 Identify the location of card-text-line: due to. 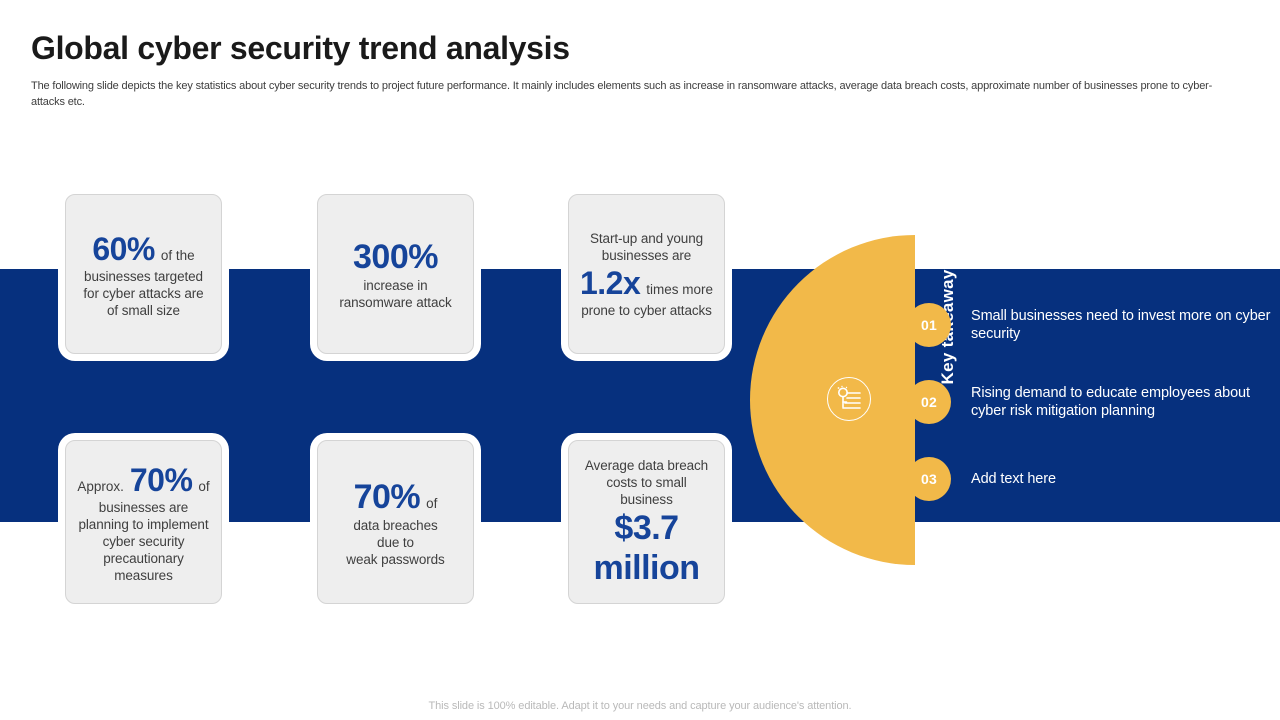
(395, 542).